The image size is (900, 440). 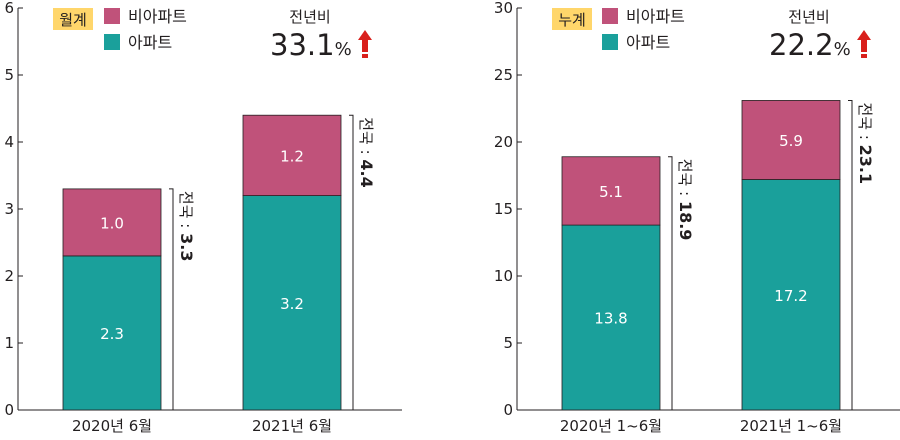 What do you see at coordinates (865, 164) in the screenshot?
I see `total-value: 23.1` at bounding box center [865, 164].